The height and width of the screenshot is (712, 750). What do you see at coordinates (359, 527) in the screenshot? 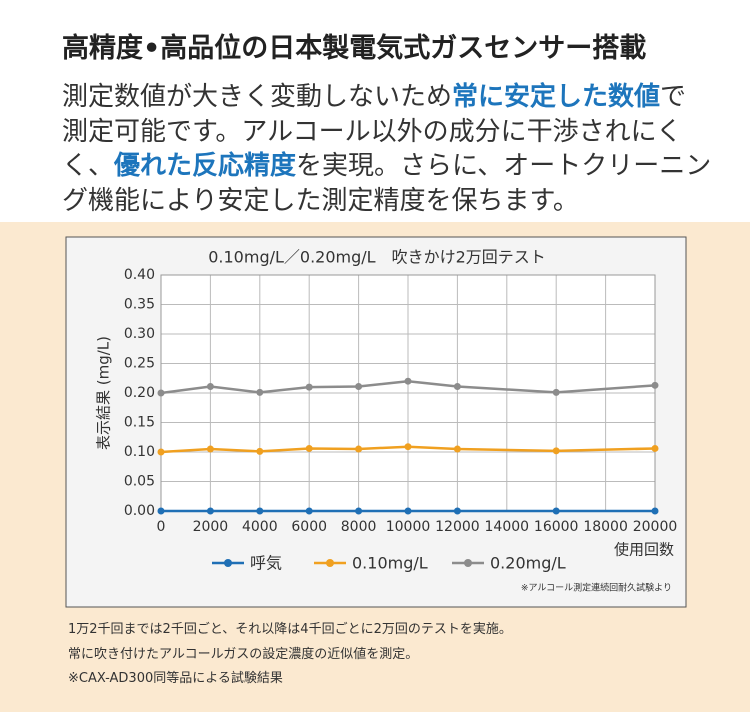
I see `x-tick-label: 8000` at bounding box center [359, 527].